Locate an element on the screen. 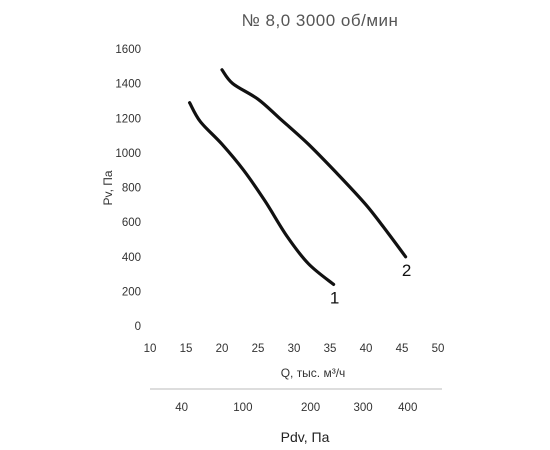 This screenshot has height=450, width=550. x-tick-label-5: 35 is located at coordinates (330, 349).